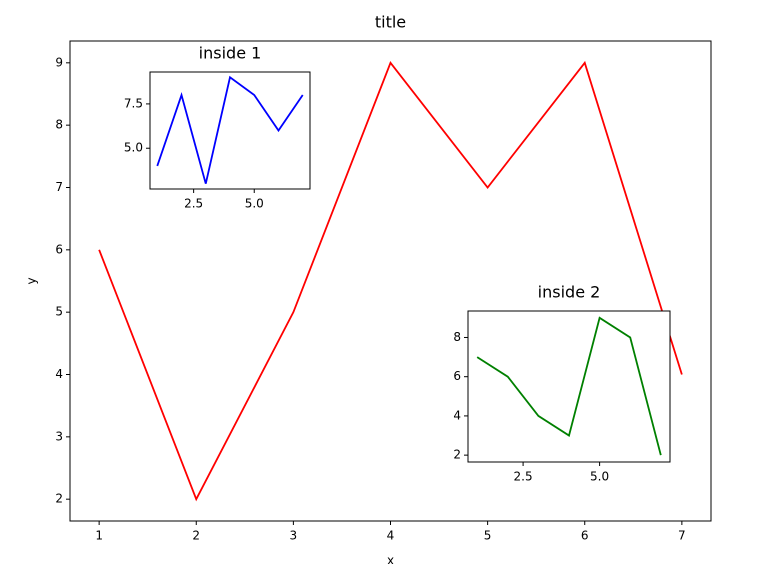 This screenshot has width=781, height=564. What do you see at coordinates (59, 187) in the screenshot?
I see `y-tick-label: 7` at bounding box center [59, 187].